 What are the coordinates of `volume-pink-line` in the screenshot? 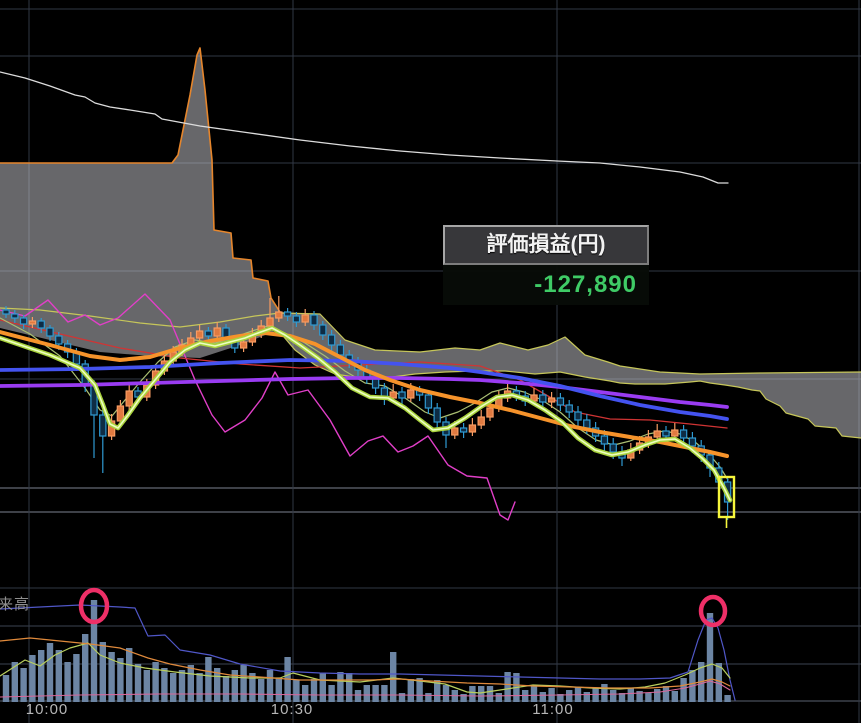 It's located at (365, 689).